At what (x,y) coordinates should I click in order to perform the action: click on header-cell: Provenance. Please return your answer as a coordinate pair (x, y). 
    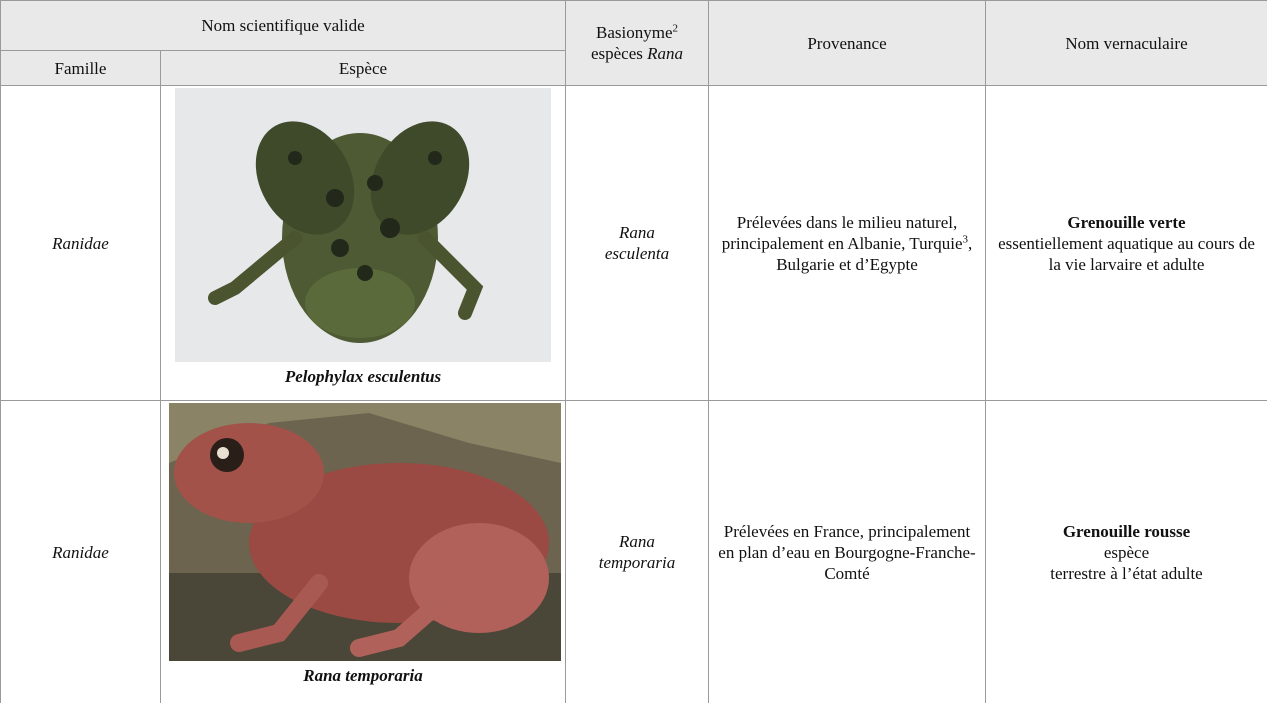
    Looking at the image, I should click on (847, 43).